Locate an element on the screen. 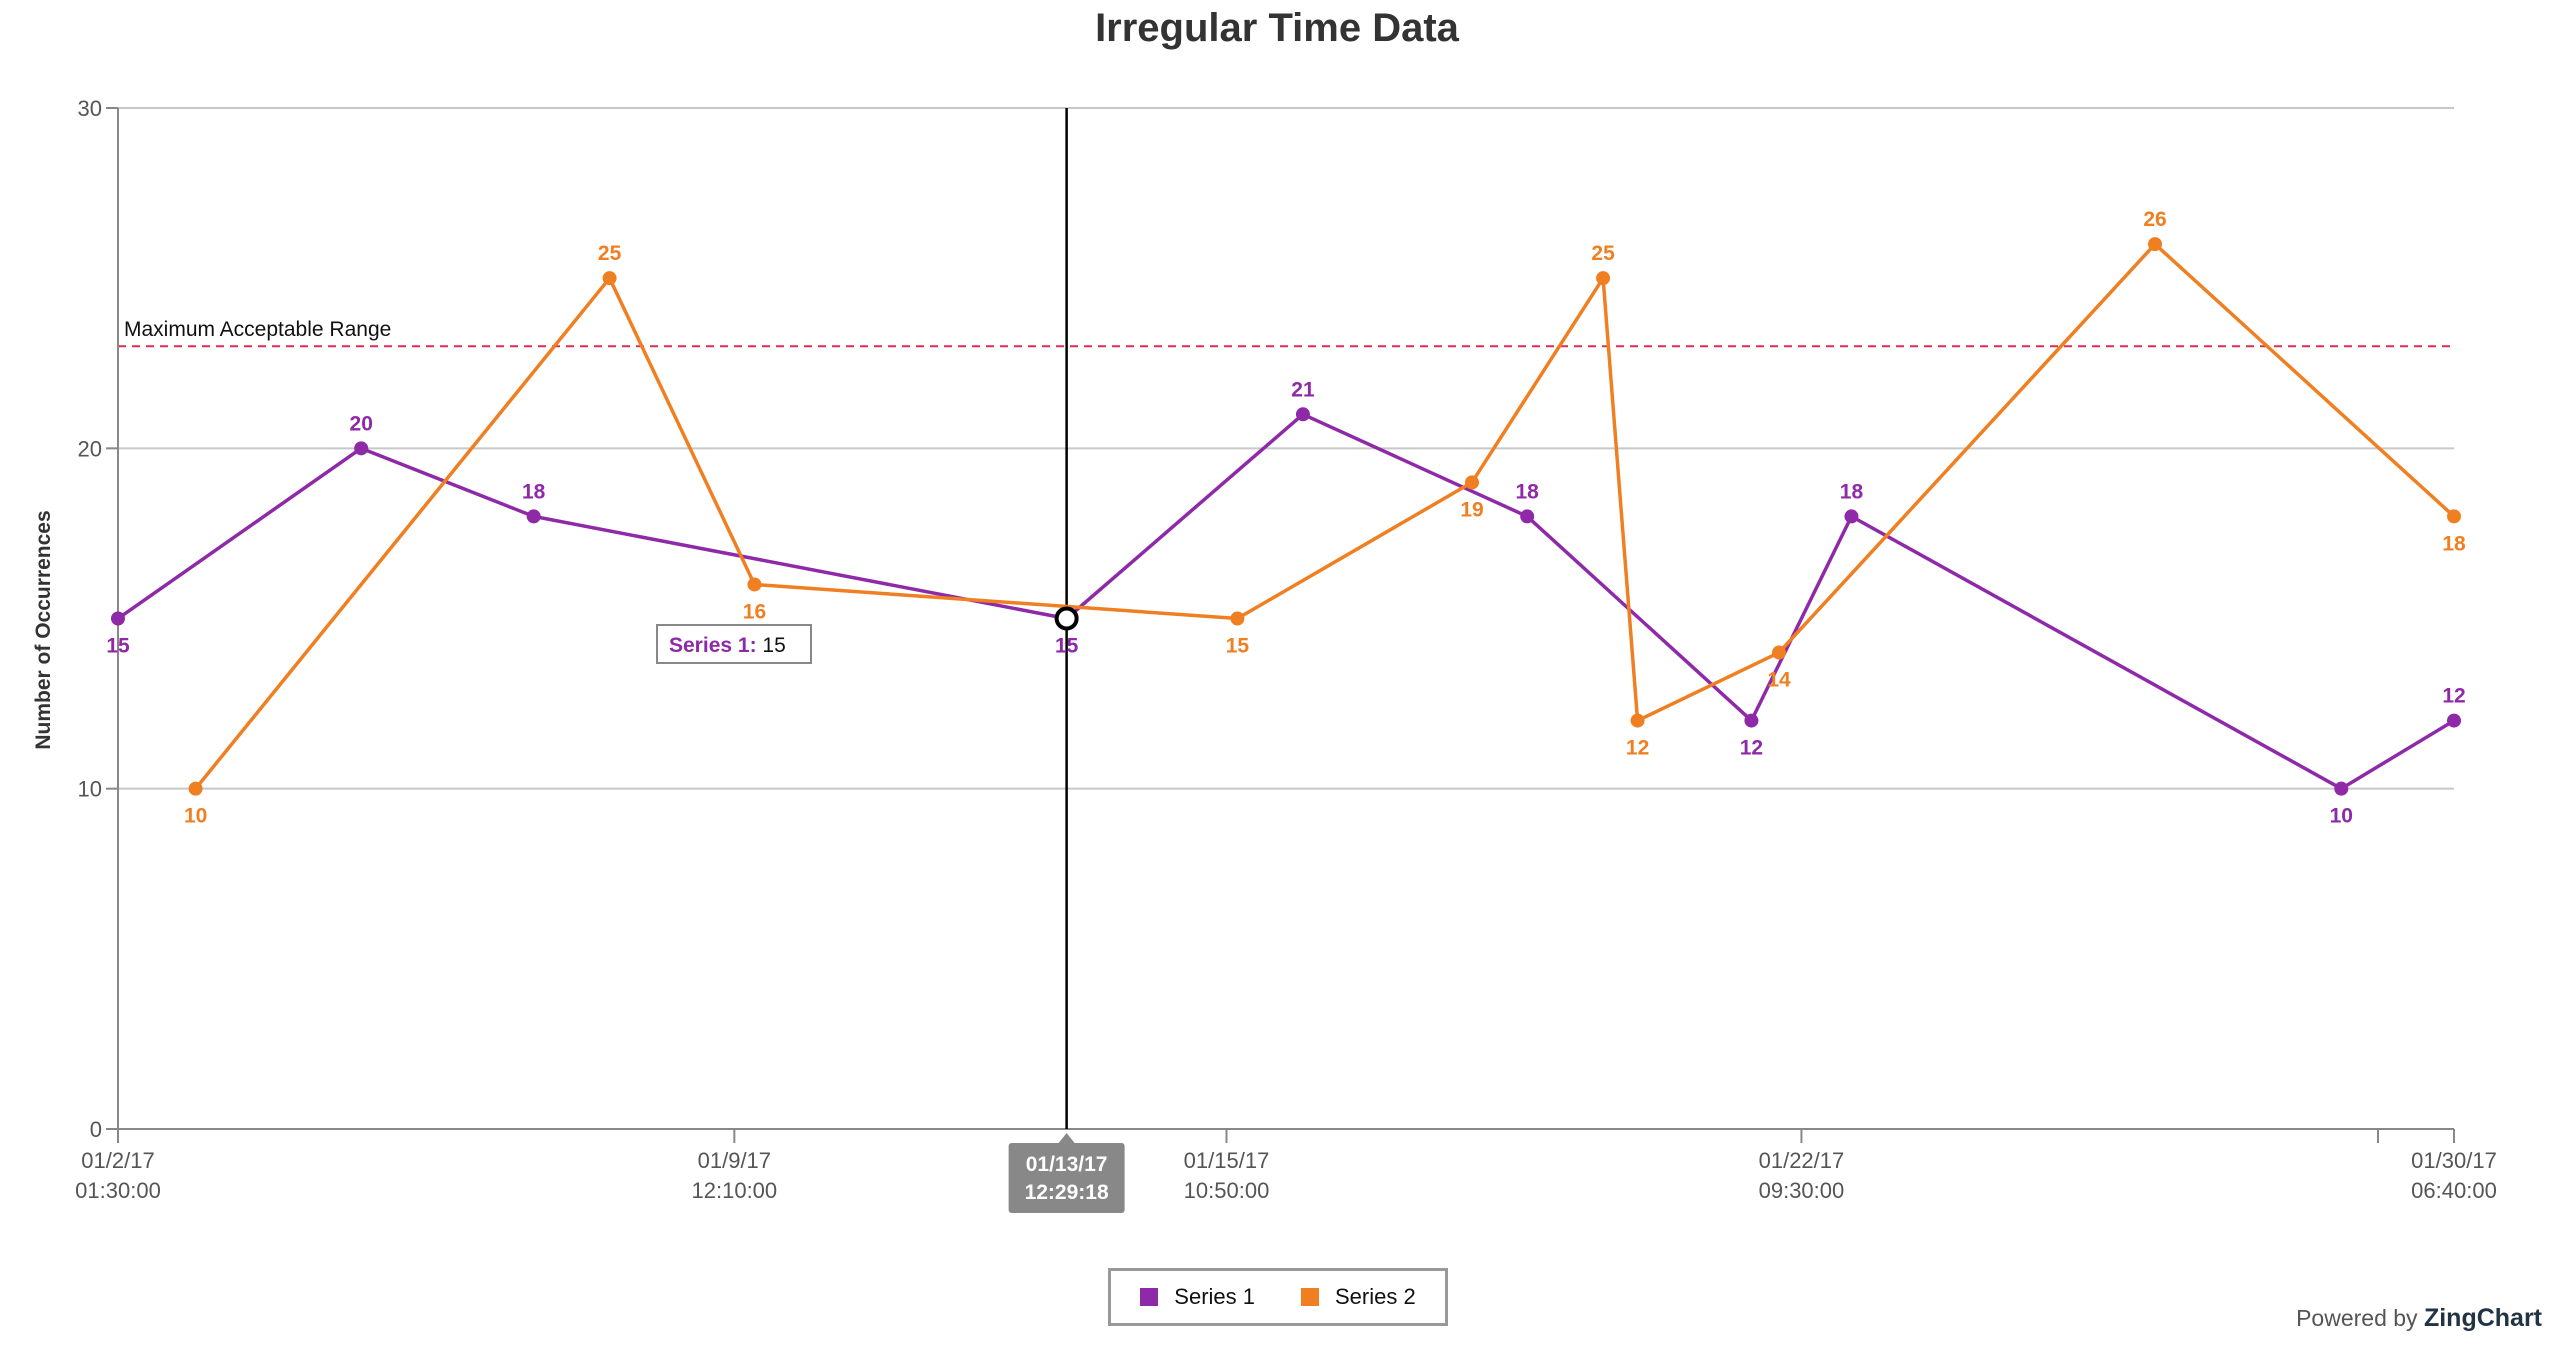 The width and height of the screenshot is (2556, 1350). series-2-data-label: 26 is located at coordinates (2154, 219).